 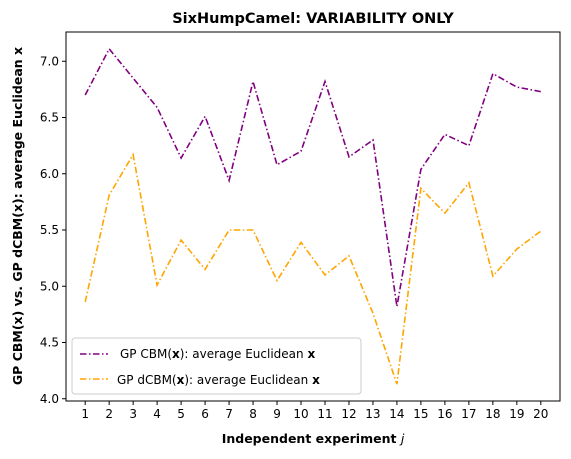 What do you see at coordinates (229, 414) in the screenshot?
I see `x-tick-label: 7` at bounding box center [229, 414].